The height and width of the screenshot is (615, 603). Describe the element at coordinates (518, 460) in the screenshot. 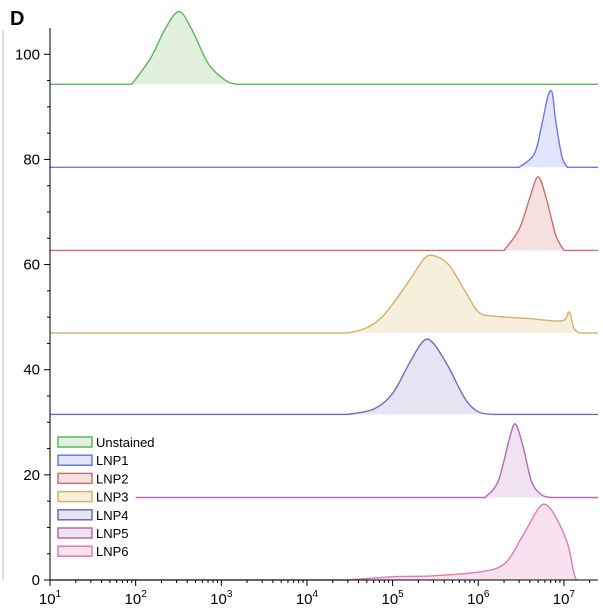

I see `series-area-lnp5` at that location.